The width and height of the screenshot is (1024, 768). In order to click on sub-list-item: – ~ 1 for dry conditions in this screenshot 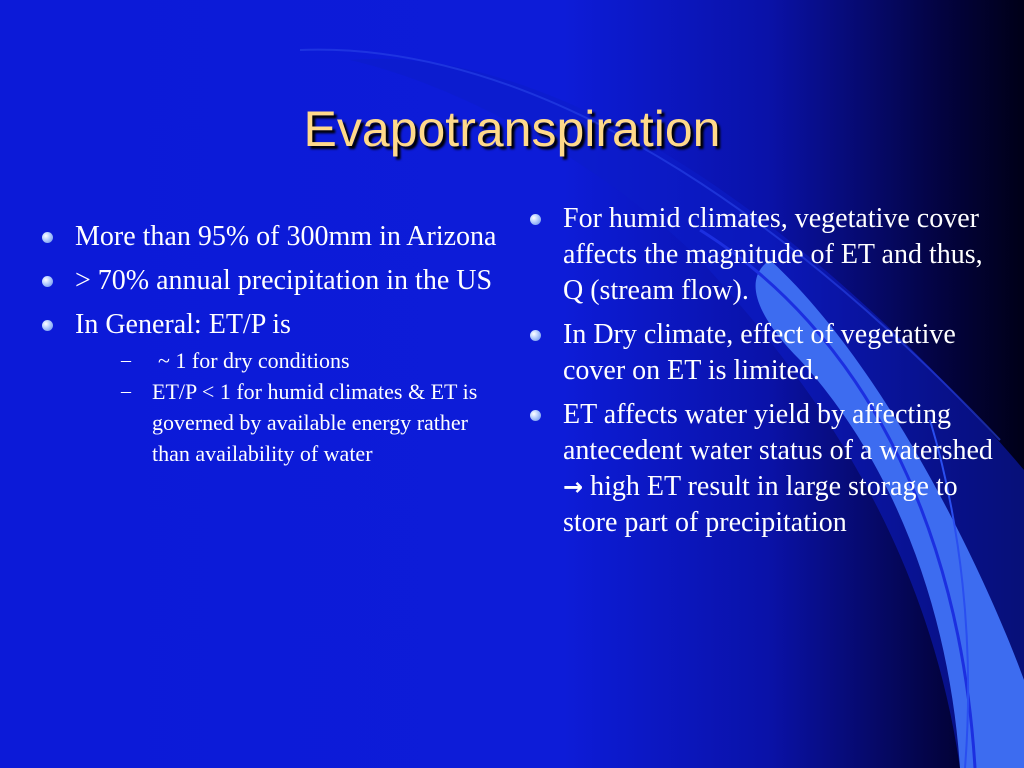, I will do `click(288, 360)`.